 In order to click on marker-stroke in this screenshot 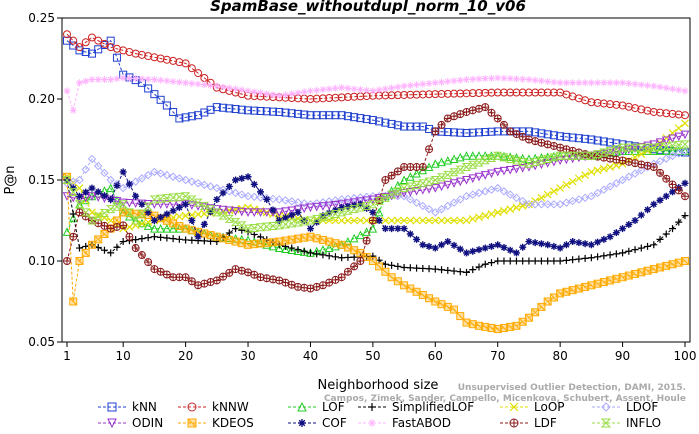, I will do `click(73, 301)`.